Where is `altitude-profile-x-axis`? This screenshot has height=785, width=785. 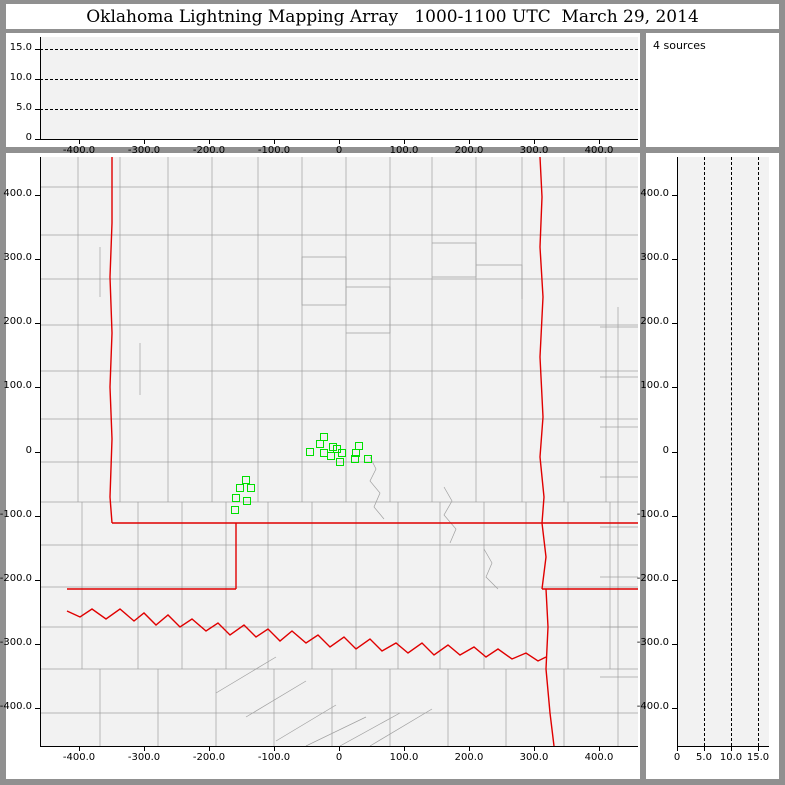 altitude-profile-x-axis is located at coordinates (723, 746).